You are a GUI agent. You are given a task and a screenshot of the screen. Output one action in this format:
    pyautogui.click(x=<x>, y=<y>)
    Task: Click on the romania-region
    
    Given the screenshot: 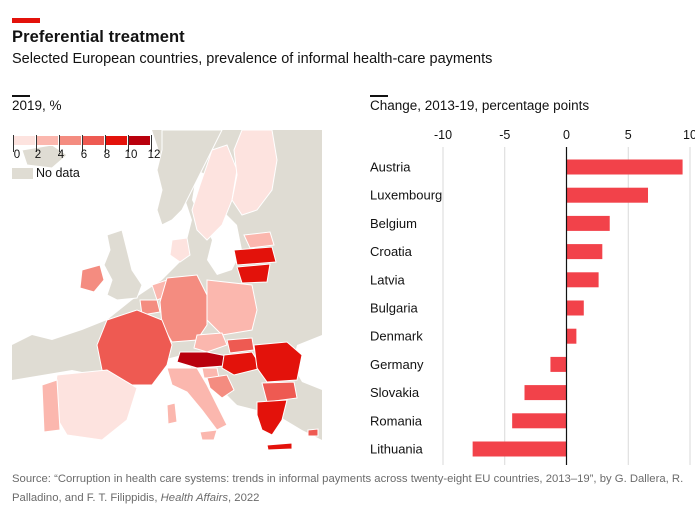 What is the action you would take?
    pyautogui.click(x=278, y=362)
    